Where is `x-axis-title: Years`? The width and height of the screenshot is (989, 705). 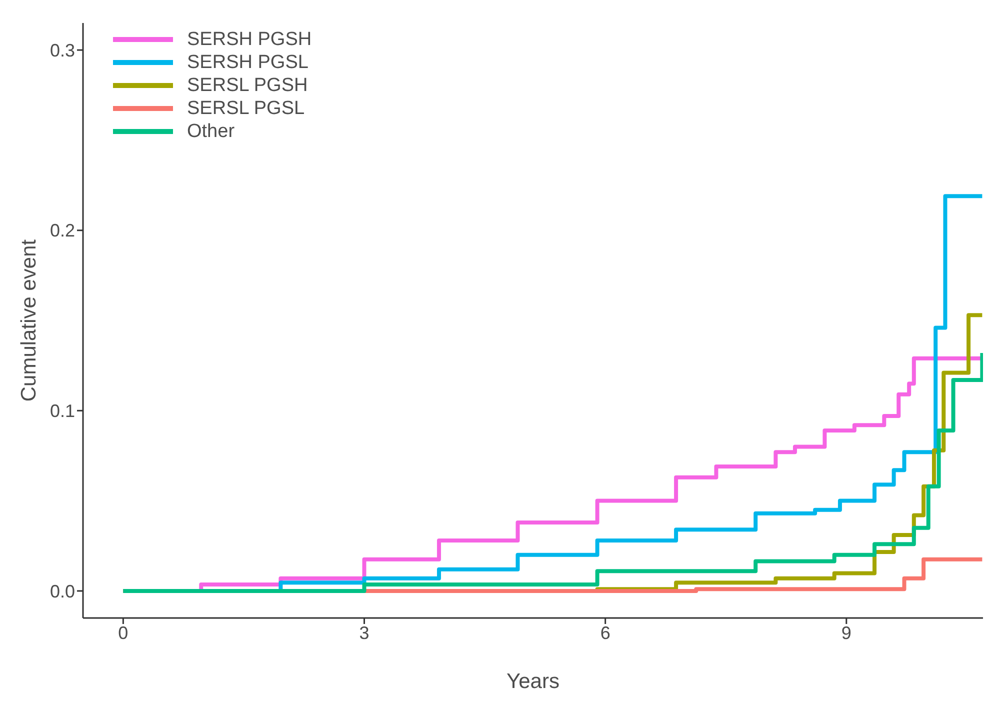 x-axis-title: Years is located at coordinates (533, 681).